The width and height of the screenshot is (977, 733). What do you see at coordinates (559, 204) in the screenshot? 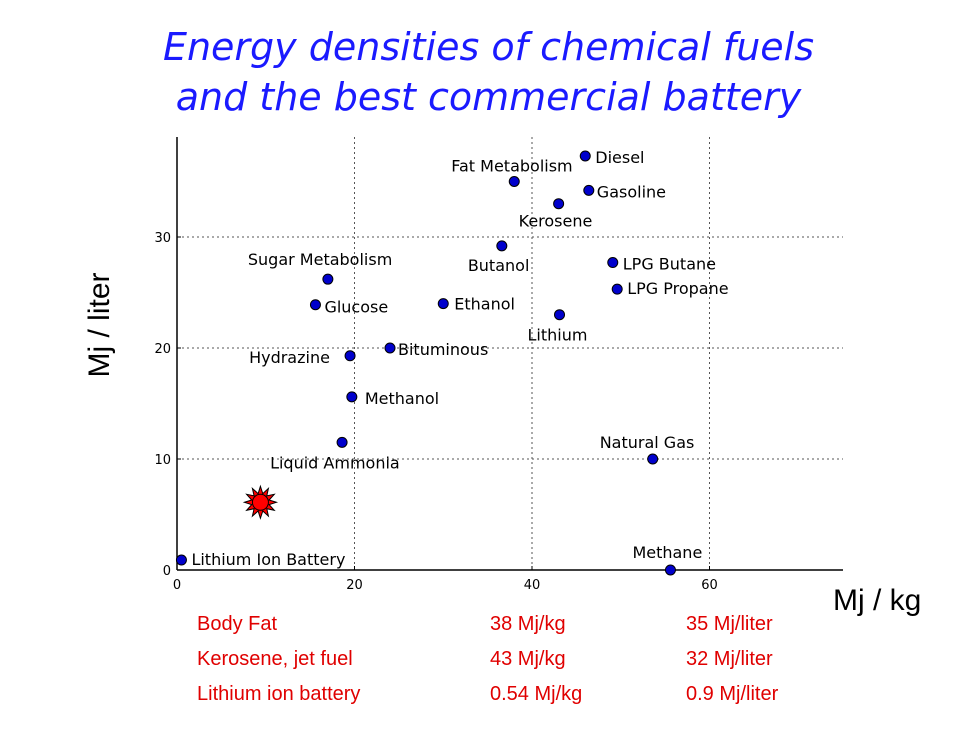
I see `point-kerosene` at bounding box center [559, 204].